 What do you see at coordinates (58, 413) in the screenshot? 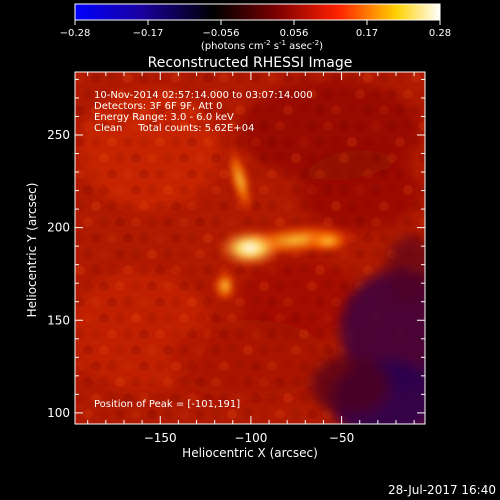
I see `y-tick-label-0: 100` at bounding box center [58, 413].